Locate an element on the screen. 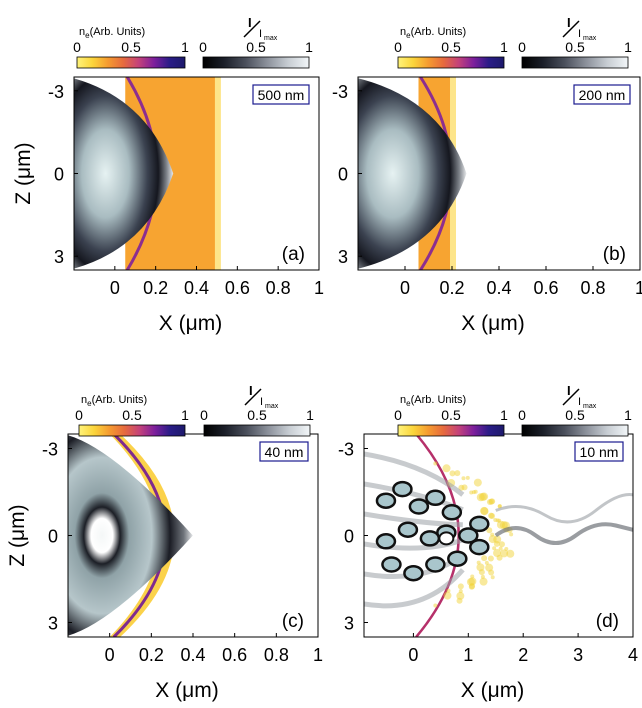 This screenshot has width=642, height=708. panel-label: (b) is located at coordinates (614, 254).